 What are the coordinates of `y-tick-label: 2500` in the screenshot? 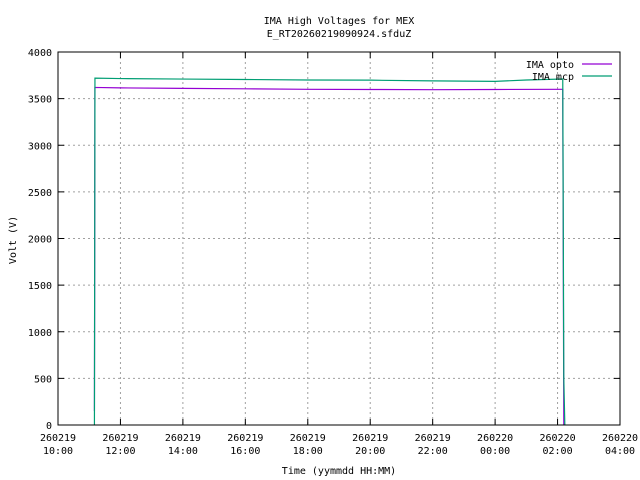 It's located at (40, 193).